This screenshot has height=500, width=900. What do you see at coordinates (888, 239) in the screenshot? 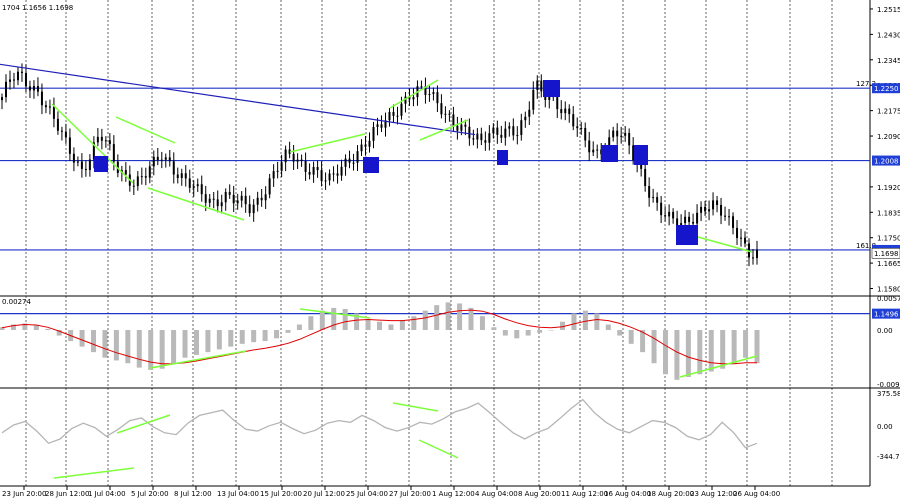
I see `price-tick-label: 1.1750` at bounding box center [888, 239].